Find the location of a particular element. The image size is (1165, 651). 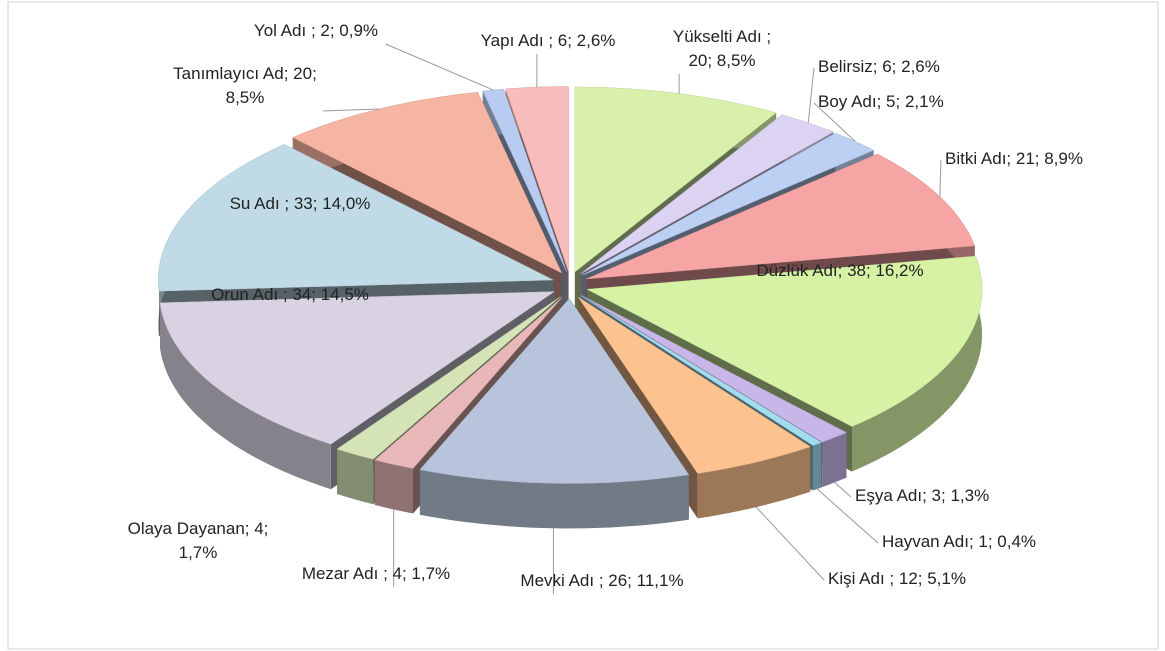

data-label-line: Bitki Adı; 21; 8,9% is located at coordinates (1014, 158).